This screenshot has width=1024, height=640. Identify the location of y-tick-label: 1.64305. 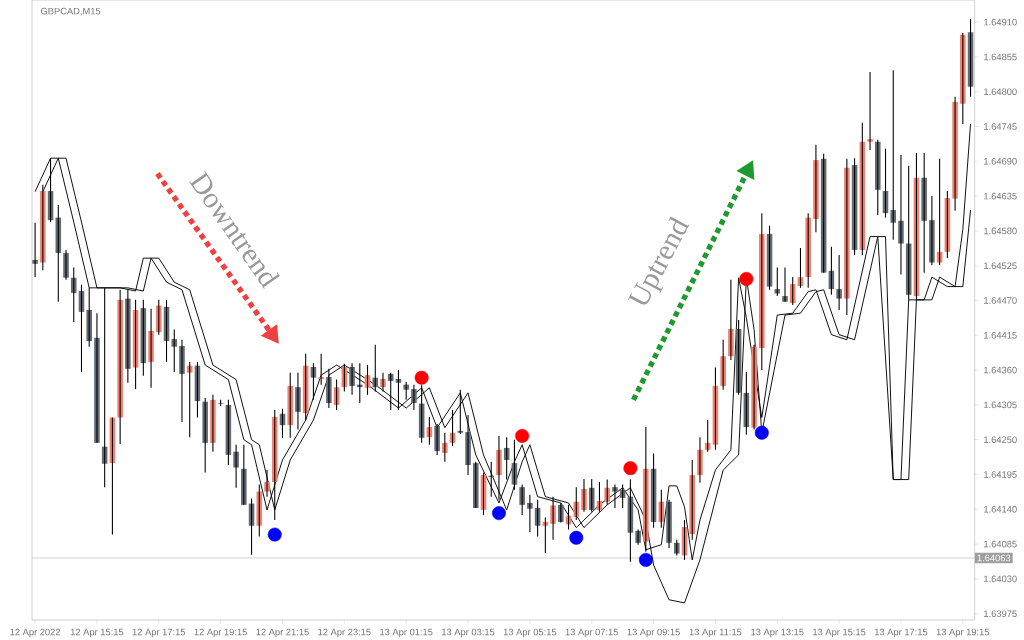
(1000, 405).